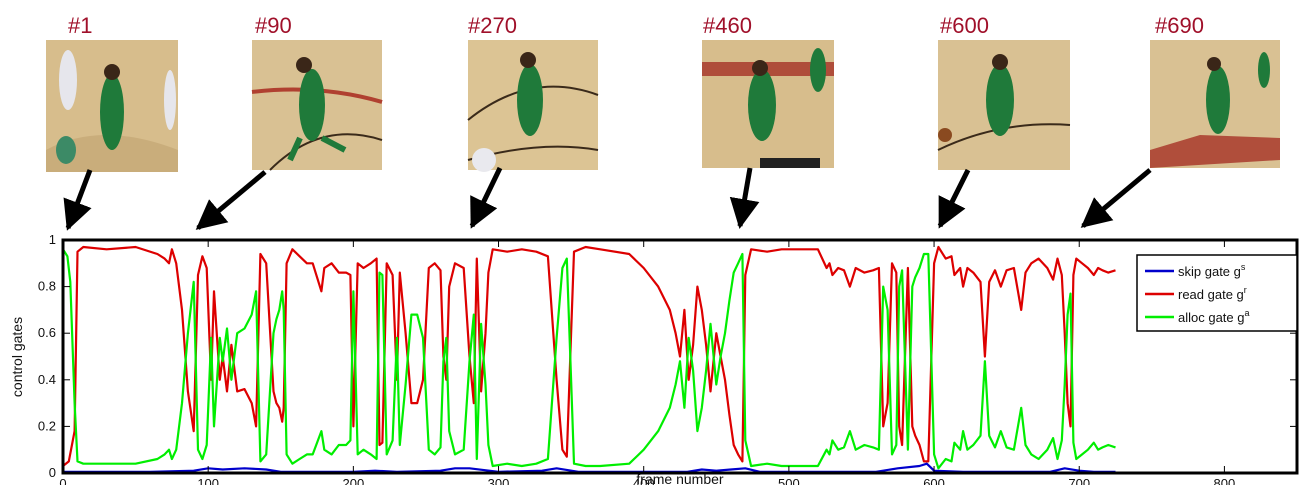 Image resolution: width=1300 pixels, height=485 pixels. What do you see at coordinates (679, 478) in the screenshot?
I see `x-axis-title: frame number` at bounding box center [679, 478].